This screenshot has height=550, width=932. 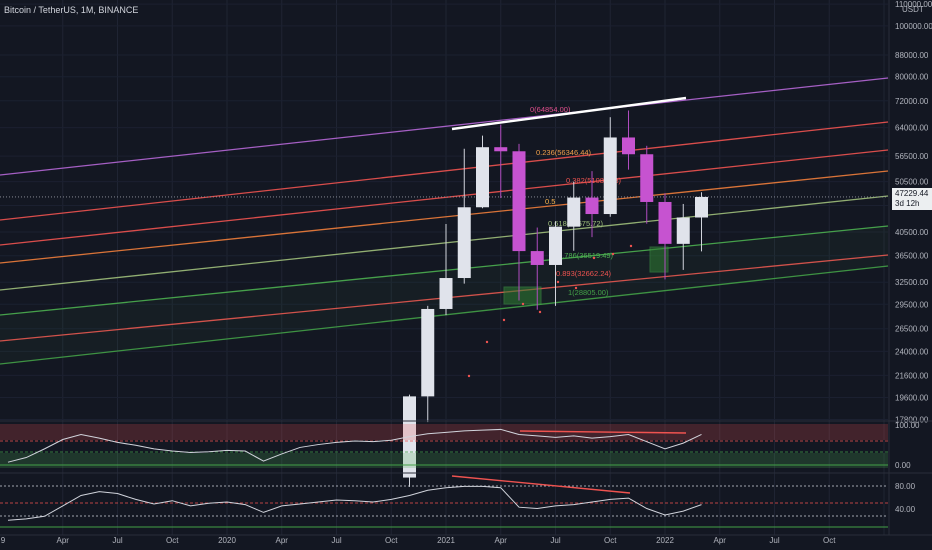 I want to click on price-axis-label: 17800.00, so click(x=912, y=420).